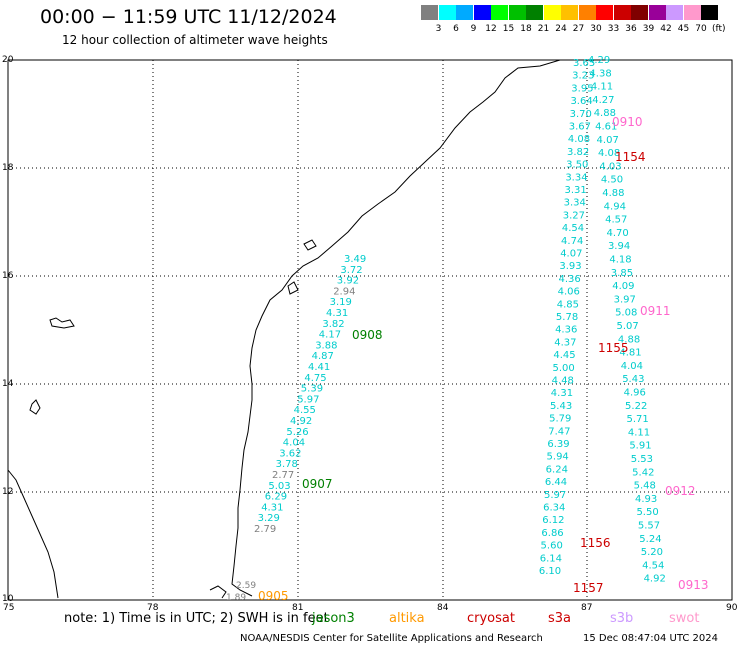 This screenshot has height=650, width=740. What do you see at coordinates (330, 335) in the screenshot?
I see `wave-height-value: 4.17` at bounding box center [330, 335].